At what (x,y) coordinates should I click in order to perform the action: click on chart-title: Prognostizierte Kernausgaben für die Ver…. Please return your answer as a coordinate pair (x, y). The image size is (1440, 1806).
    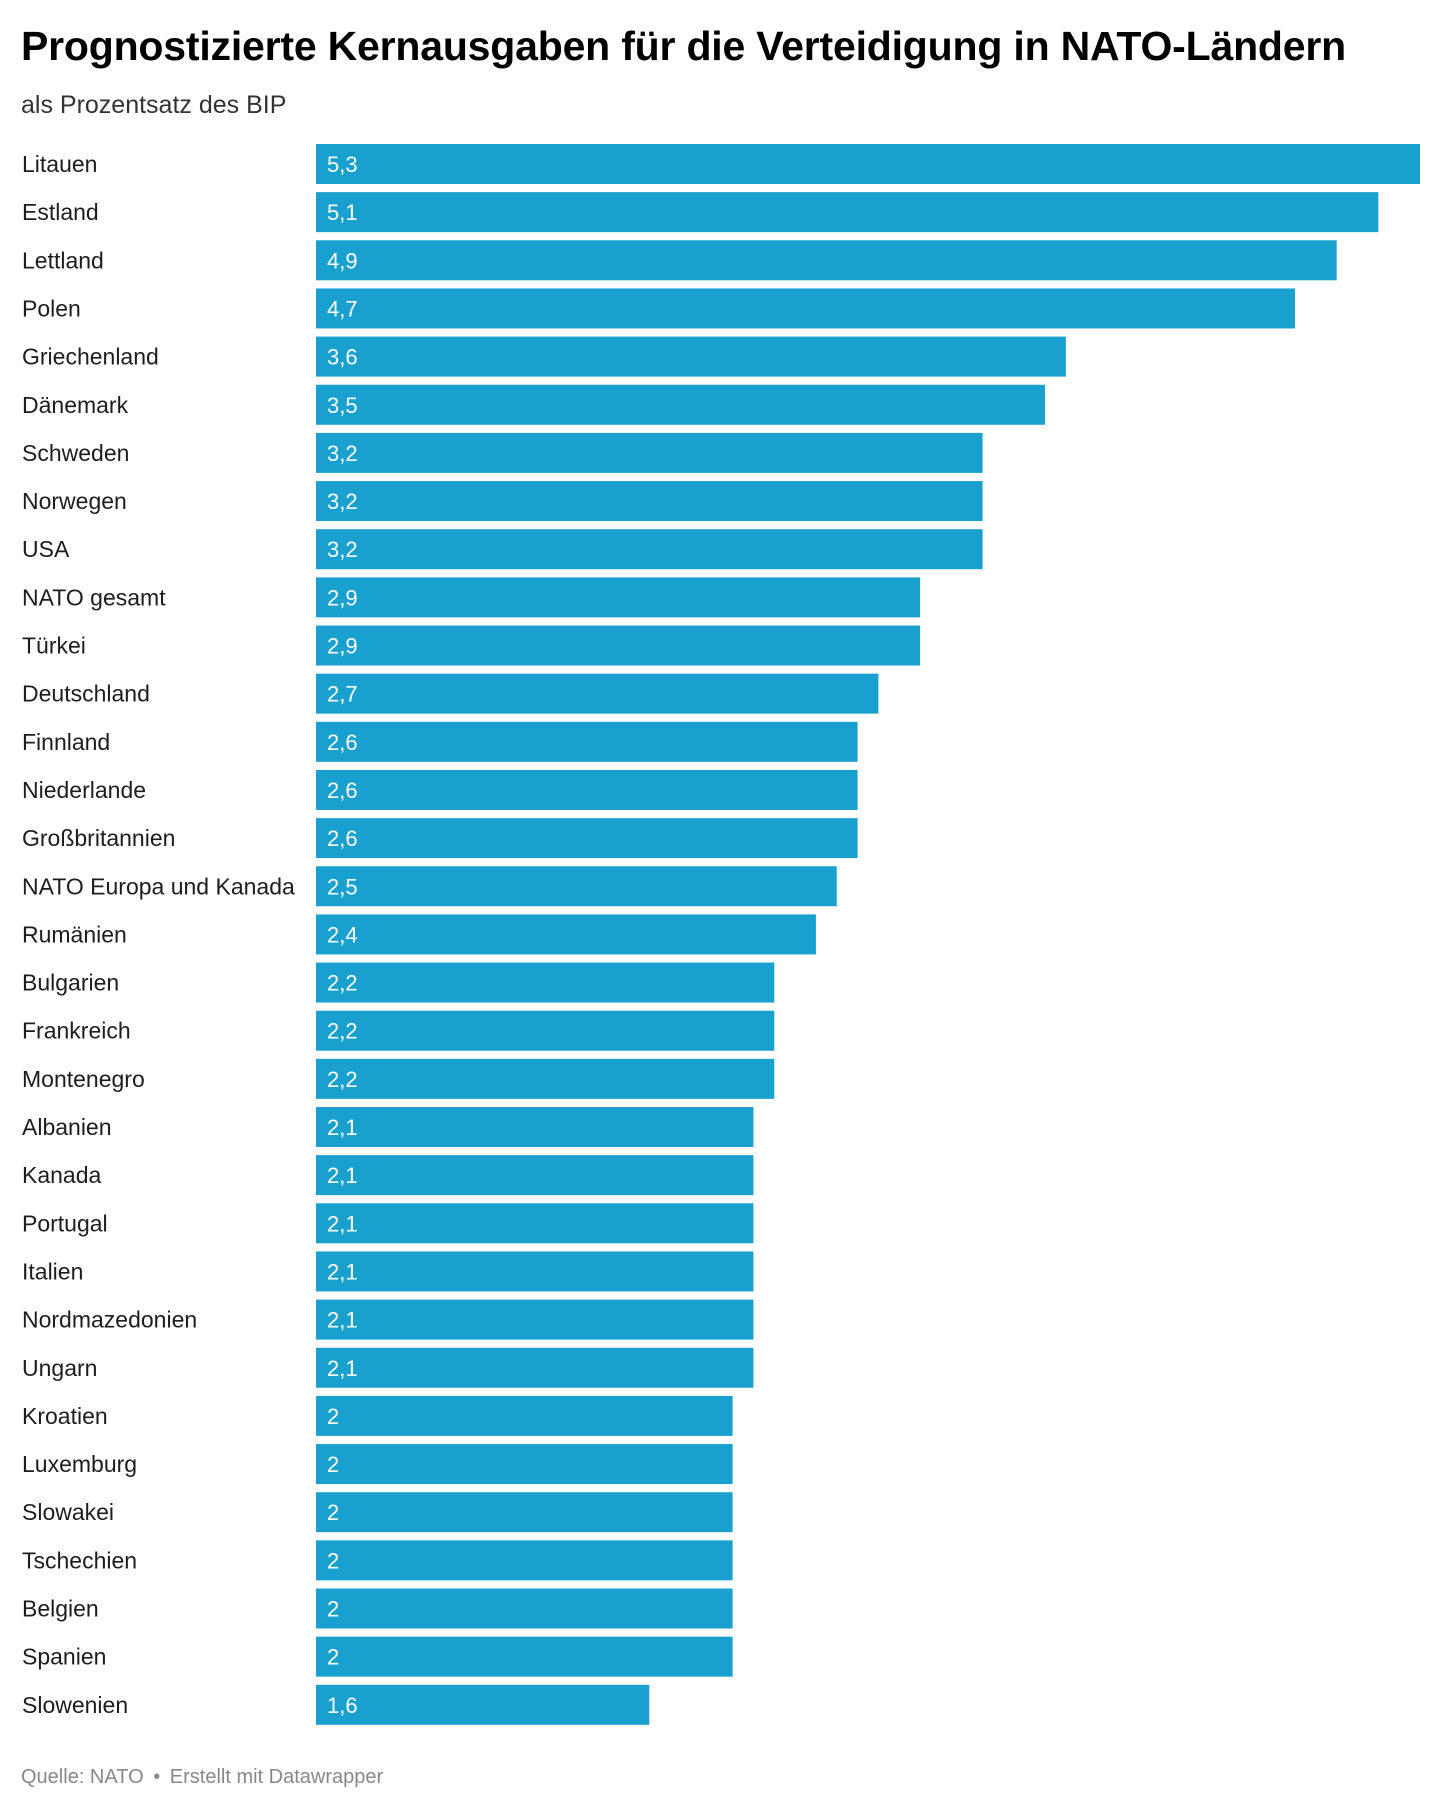
    Looking at the image, I should click on (683, 46).